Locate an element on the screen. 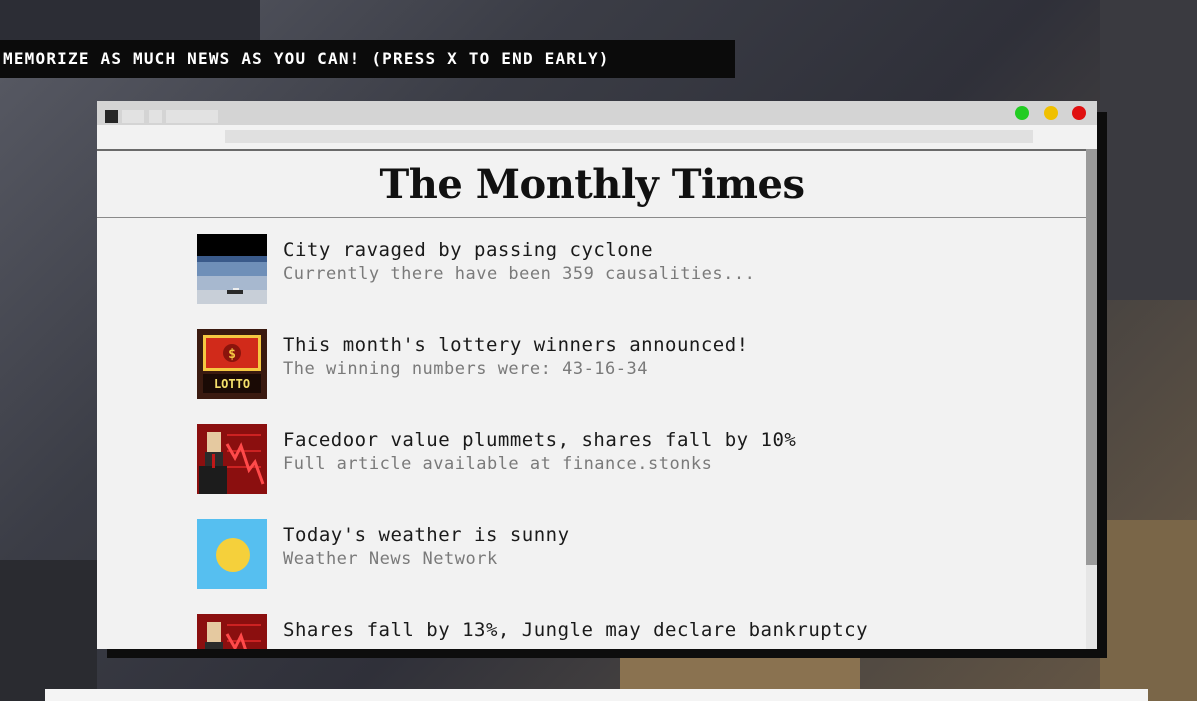 The image size is (1197, 701). news-headline: City ravaged by passing cyclone is located at coordinates (468, 250).